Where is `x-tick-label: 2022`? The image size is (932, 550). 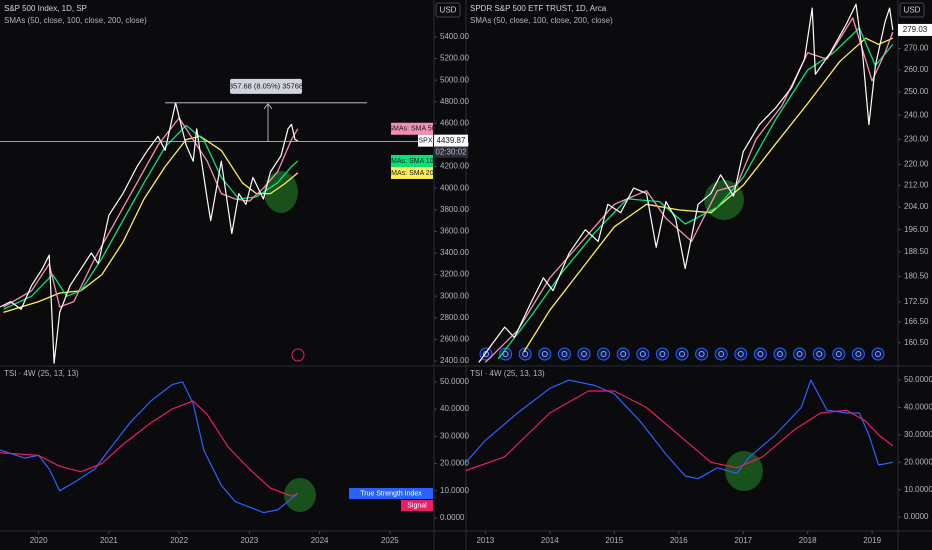
x-tick-label: 2022 is located at coordinates (179, 540).